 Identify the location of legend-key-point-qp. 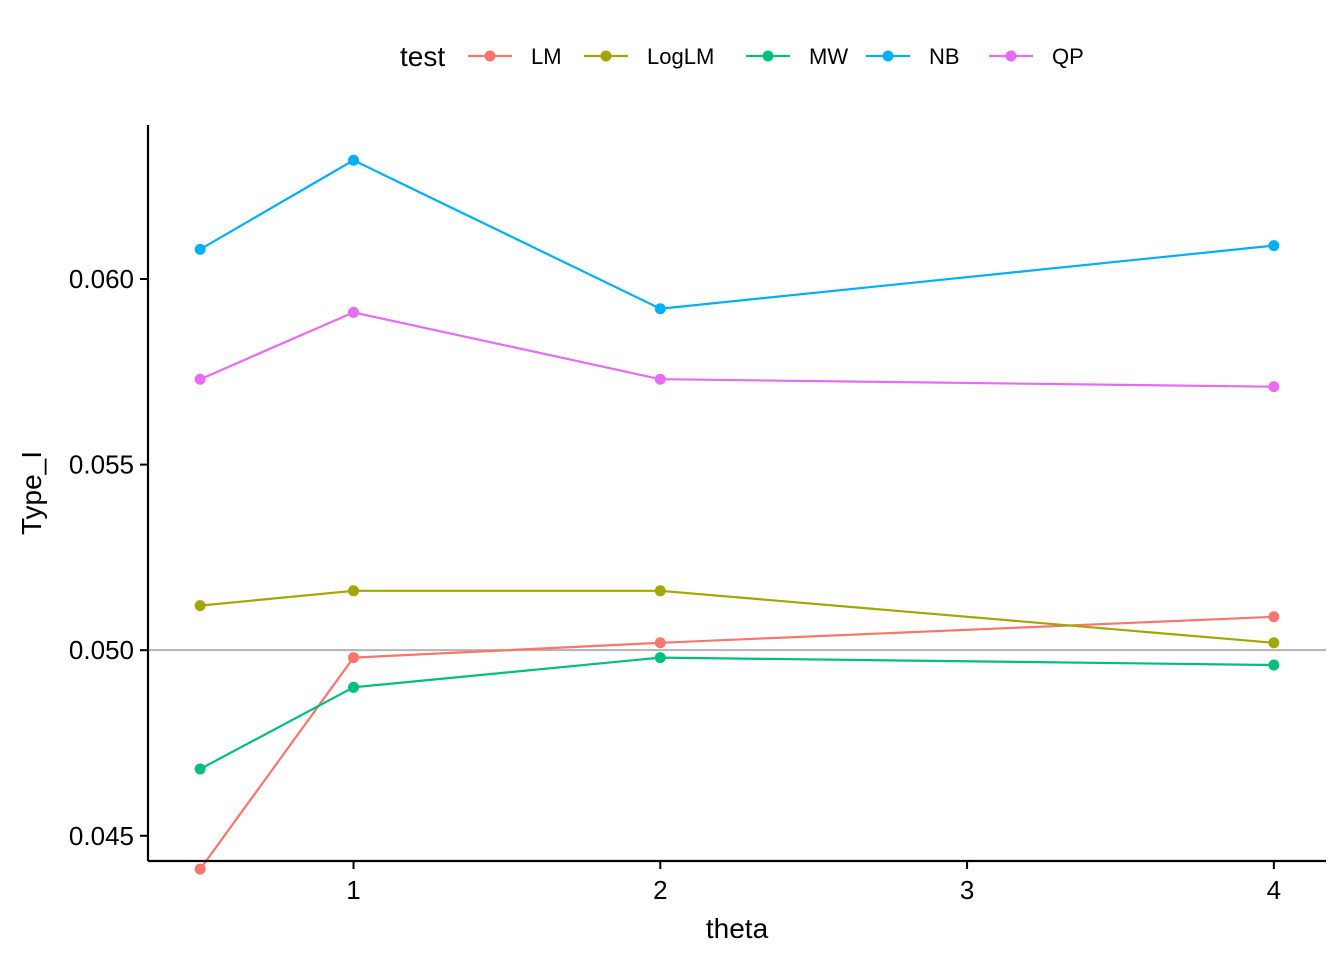
(1011, 56).